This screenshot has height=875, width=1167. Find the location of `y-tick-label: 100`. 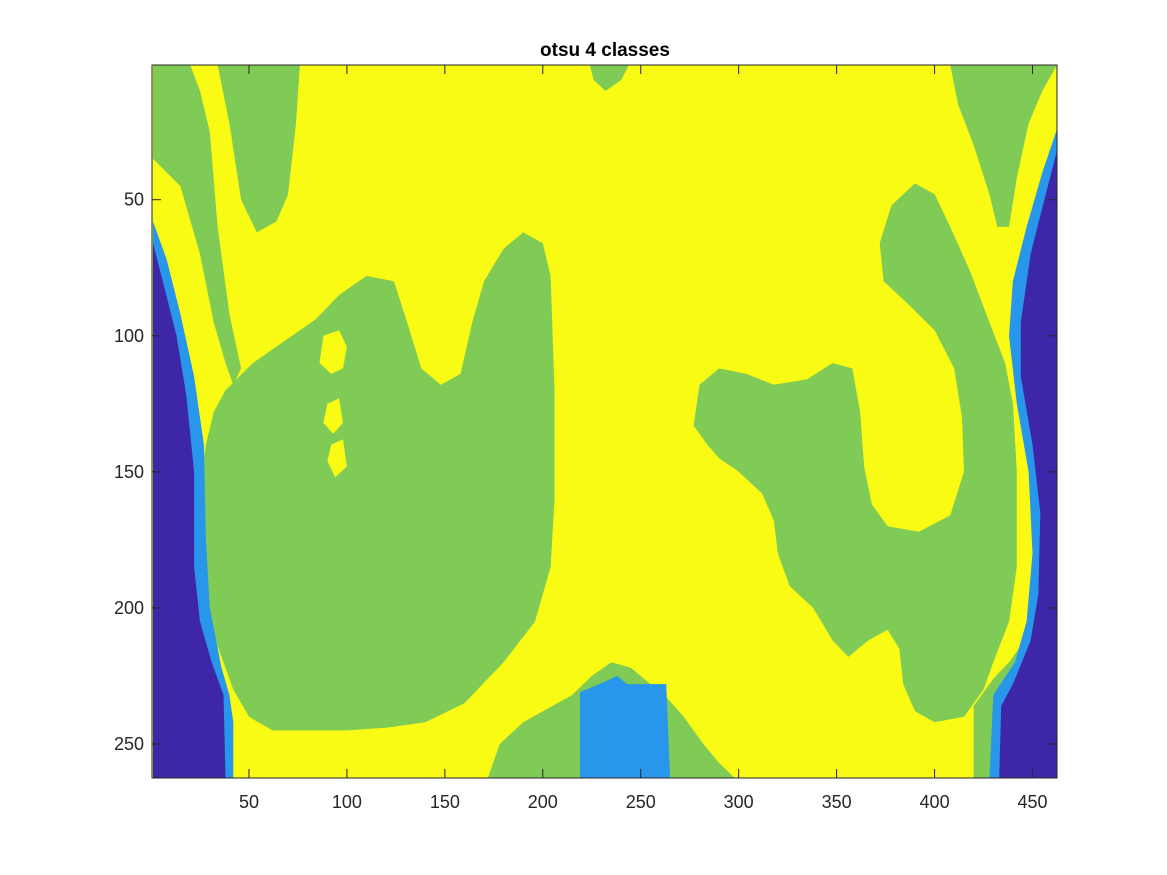

y-tick-label: 100 is located at coordinates (129, 336).